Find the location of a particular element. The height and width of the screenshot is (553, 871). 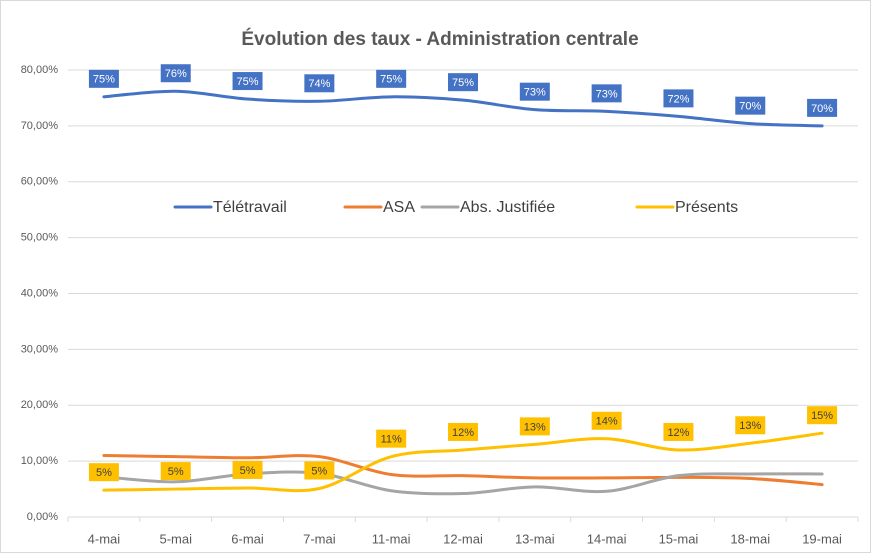

data-label: 14% is located at coordinates (607, 422).